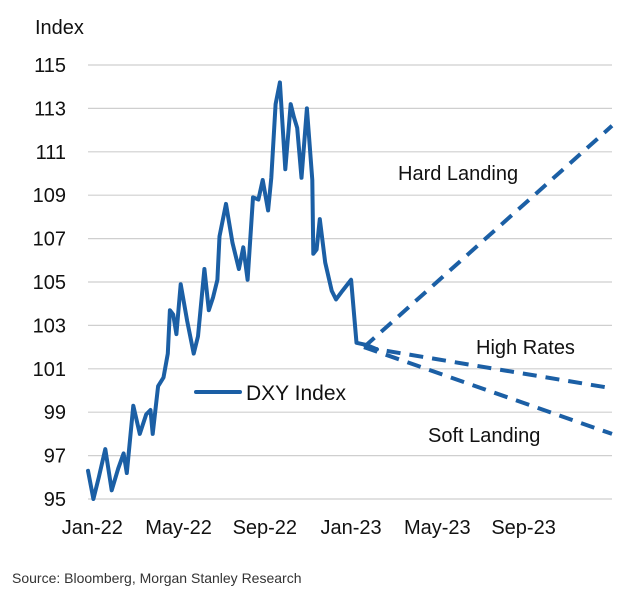 The image size is (640, 605). Describe the element at coordinates (488, 368) in the screenshot. I see `series-high-rates` at that location.